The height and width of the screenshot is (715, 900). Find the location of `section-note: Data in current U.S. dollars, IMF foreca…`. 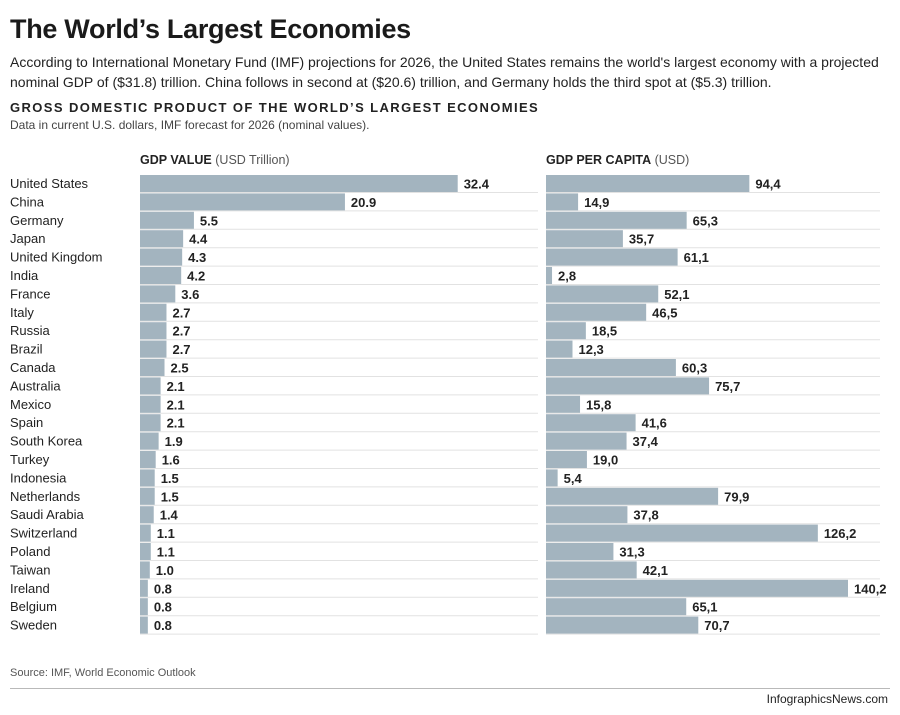

section-note: Data in current U.S. dollars, IMF foreca… is located at coordinates (190, 125).